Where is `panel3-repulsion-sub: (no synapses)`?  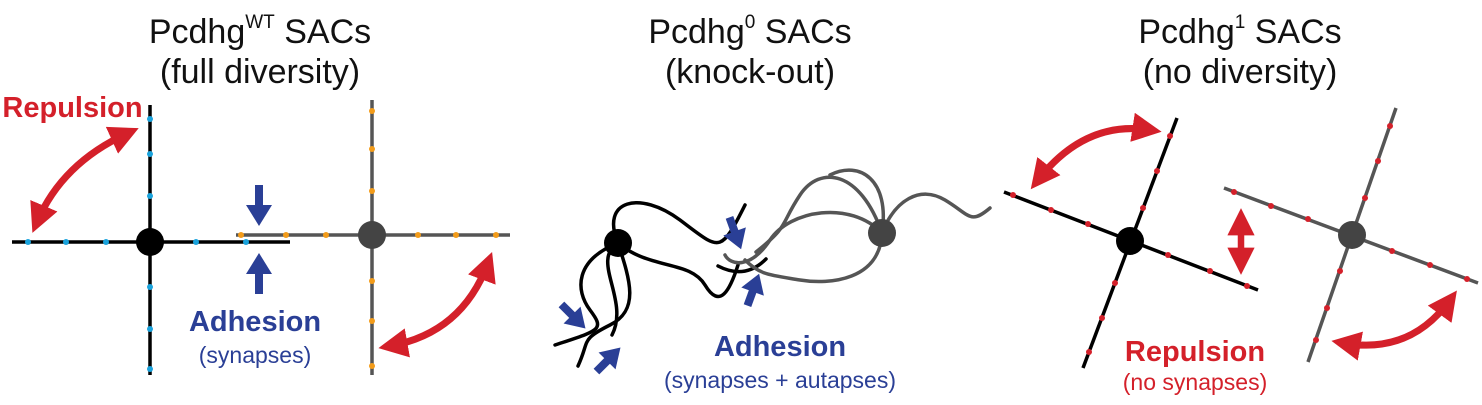 panel3-repulsion-sub: (no synapses) is located at coordinates (1195, 382).